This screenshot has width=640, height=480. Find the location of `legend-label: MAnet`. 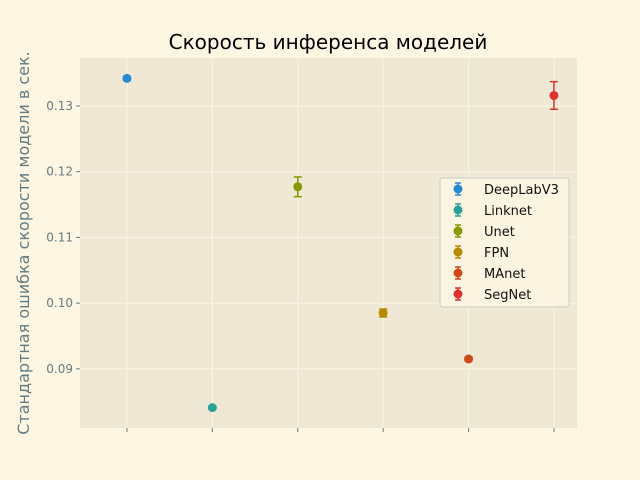

legend-label: MAnet is located at coordinates (504, 274).